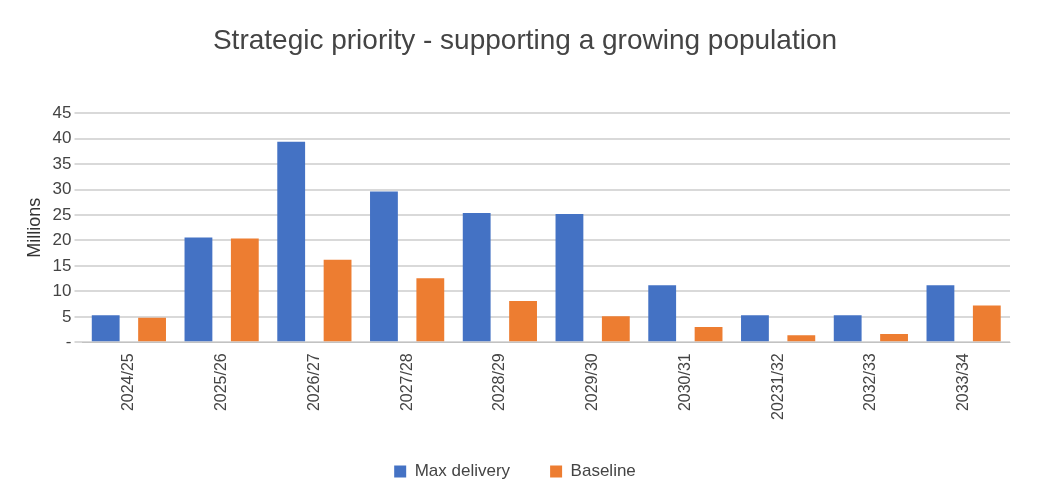  What do you see at coordinates (592, 382) in the screenshot?
I see `x-tick-label: 2029/30` at bounding box center [592, 382].